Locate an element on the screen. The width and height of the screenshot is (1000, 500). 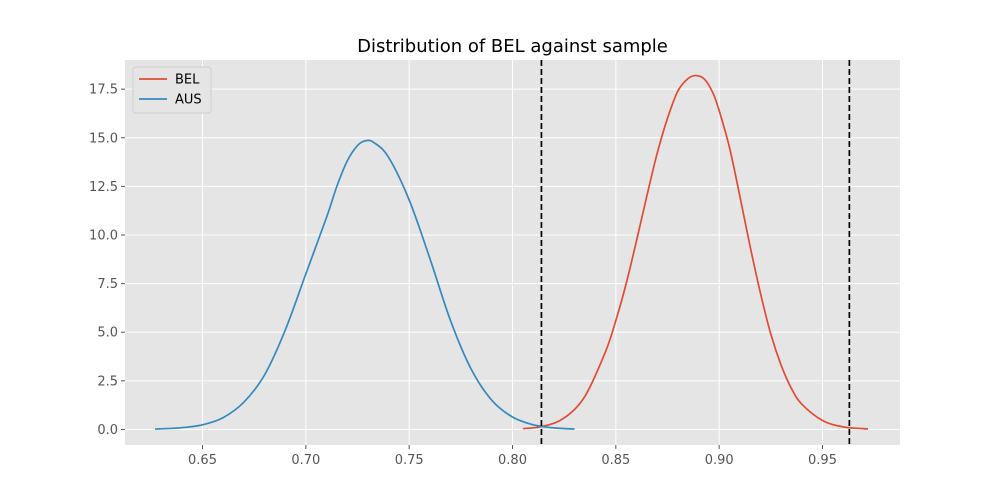
x-tick-label: 0.70 is located at coordinates (305, 460).